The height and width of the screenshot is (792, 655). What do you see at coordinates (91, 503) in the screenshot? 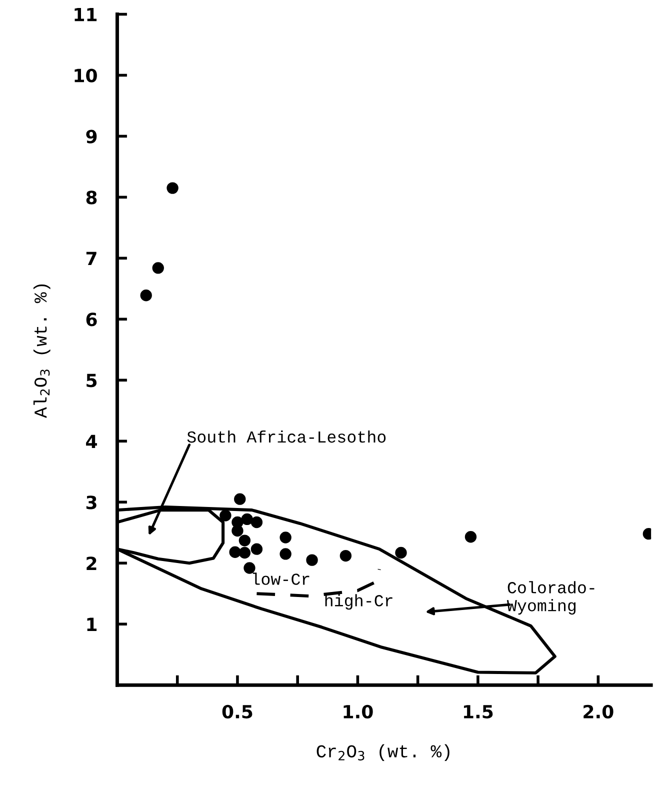
I see `y-tick-label: 3` at bounding box center [91, 503].